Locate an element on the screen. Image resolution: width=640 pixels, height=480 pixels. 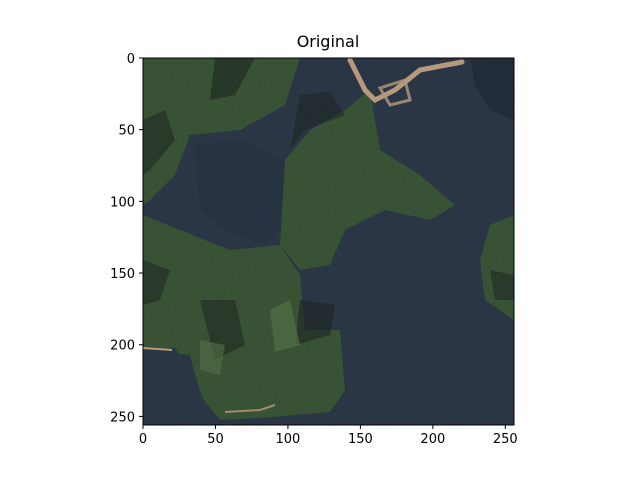
y-tick-label: 100 is located at coordinates (122, 202).